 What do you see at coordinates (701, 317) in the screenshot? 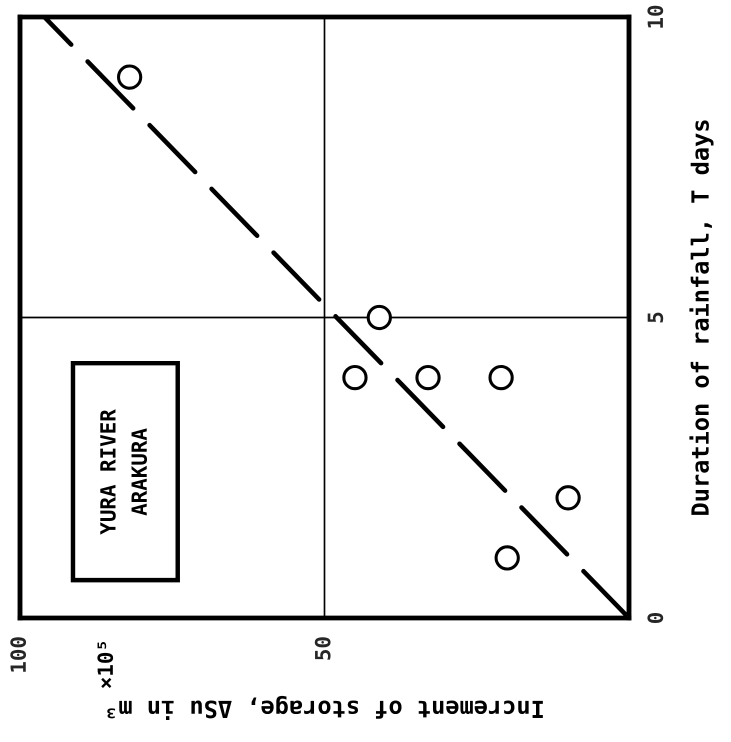
I see `y-axis-title: Duration of rainfall, T days` at bounding box center [701, 317].